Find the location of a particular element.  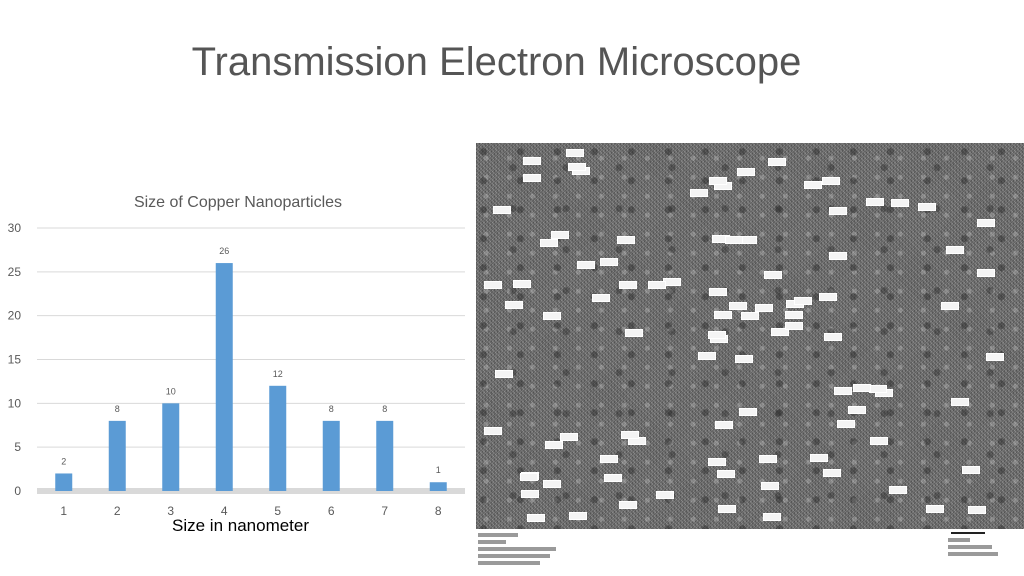

y-tick-label: 10 is located at coordinates (15, 403).